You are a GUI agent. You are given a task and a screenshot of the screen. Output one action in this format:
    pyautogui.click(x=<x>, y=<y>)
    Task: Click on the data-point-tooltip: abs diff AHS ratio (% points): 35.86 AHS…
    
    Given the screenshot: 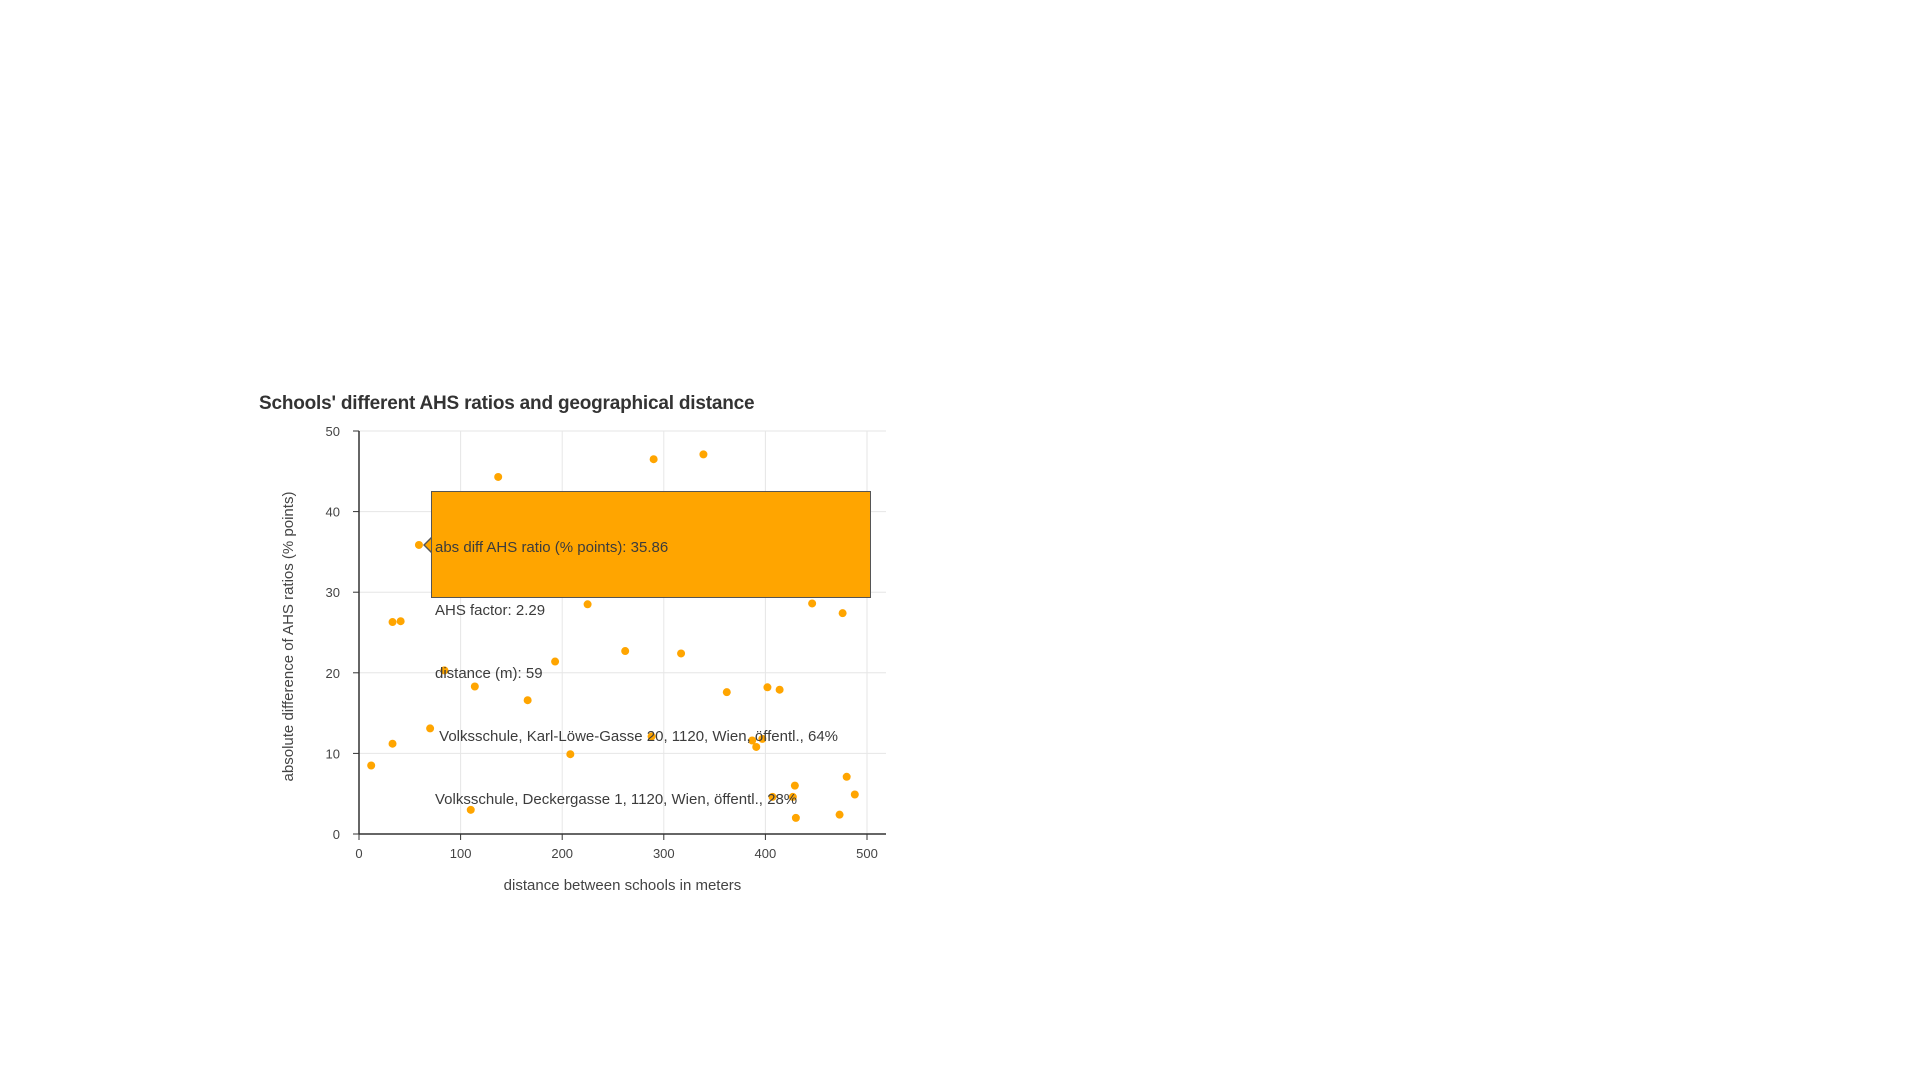 What is the action you would take?
    pyautogui.click(x=651, y=649)
    